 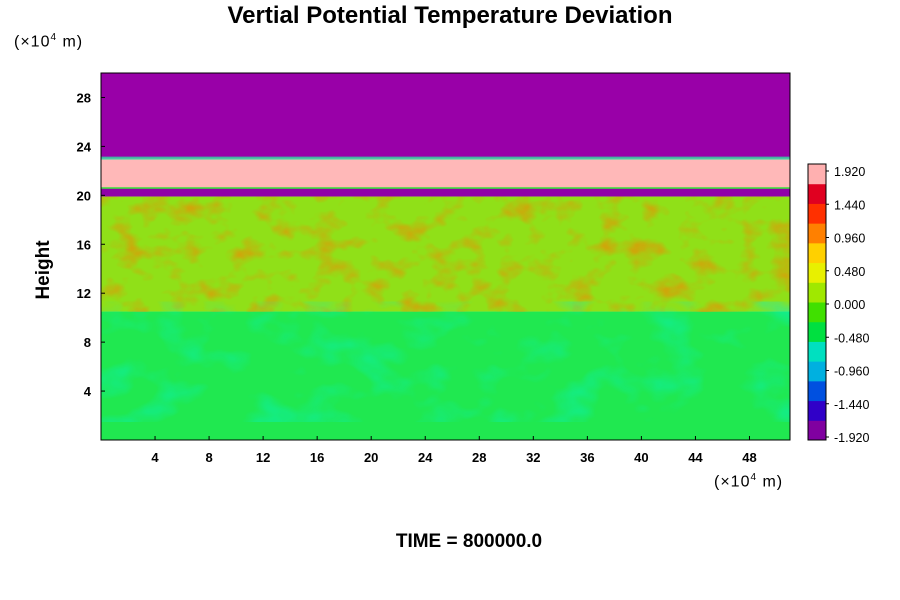 I want to click on y-axis-unit: (×104 m), so click(x=49, y=41).